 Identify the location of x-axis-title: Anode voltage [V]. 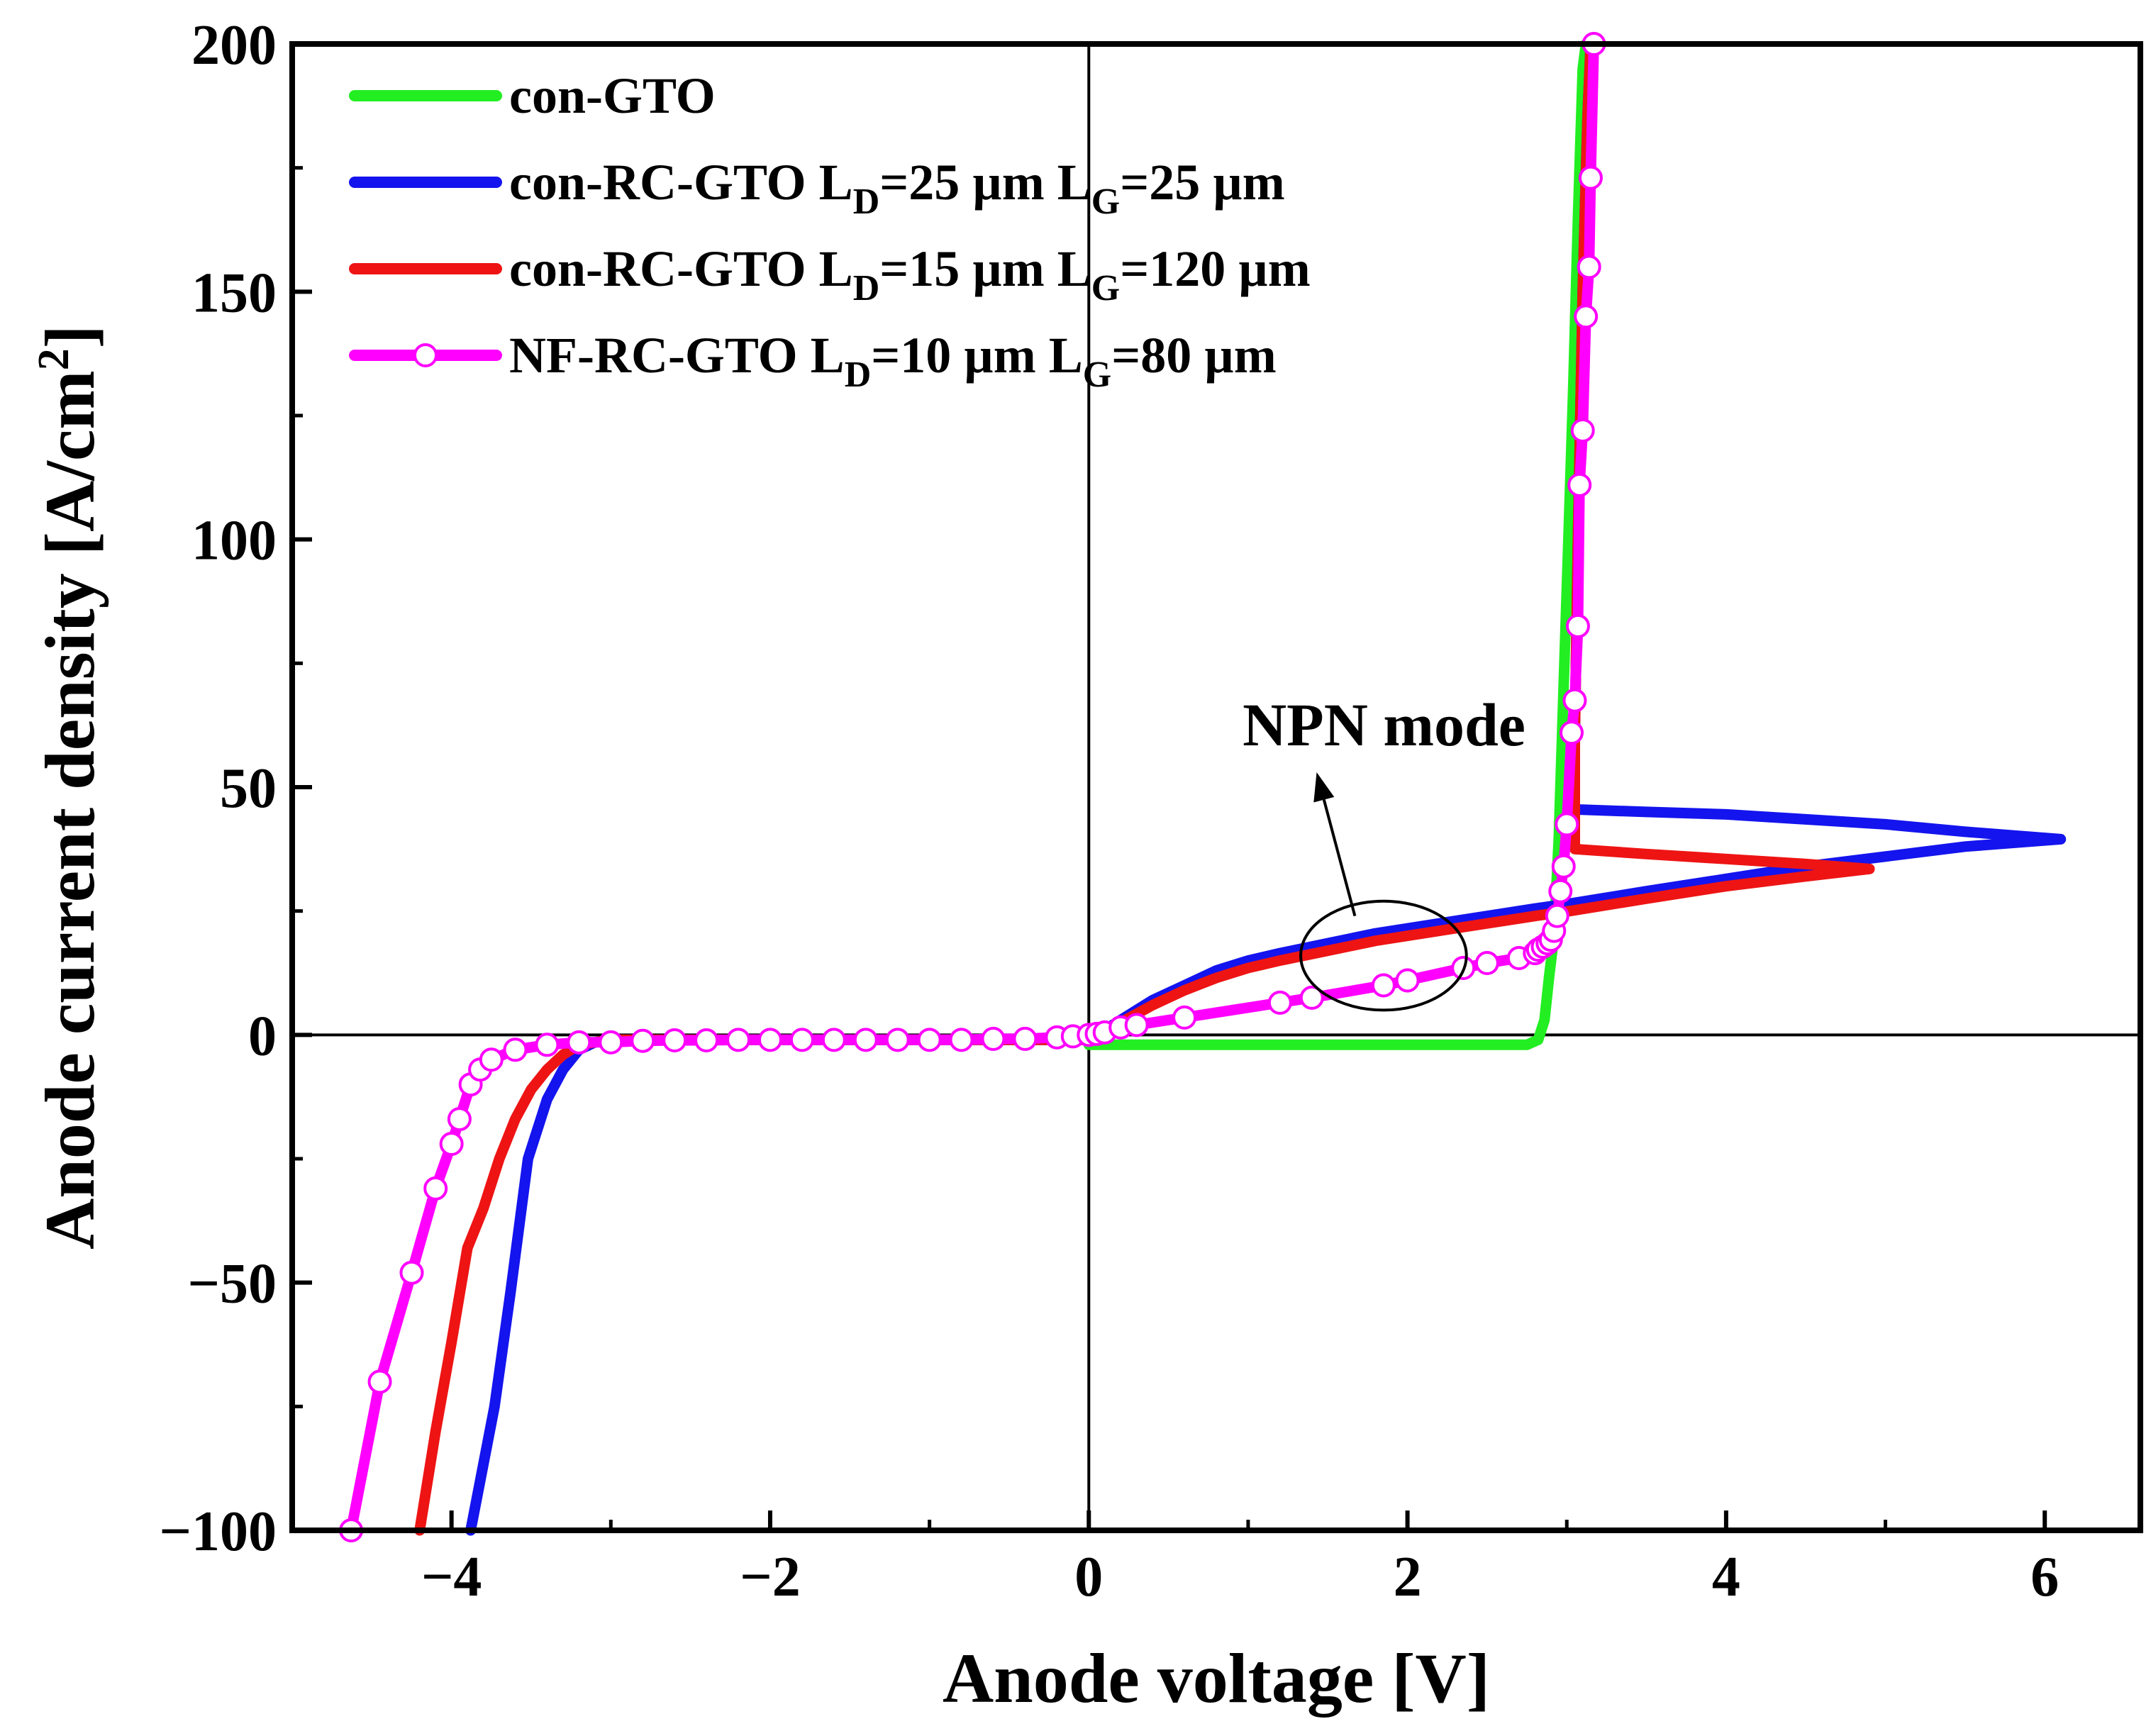
(1216, 1678).